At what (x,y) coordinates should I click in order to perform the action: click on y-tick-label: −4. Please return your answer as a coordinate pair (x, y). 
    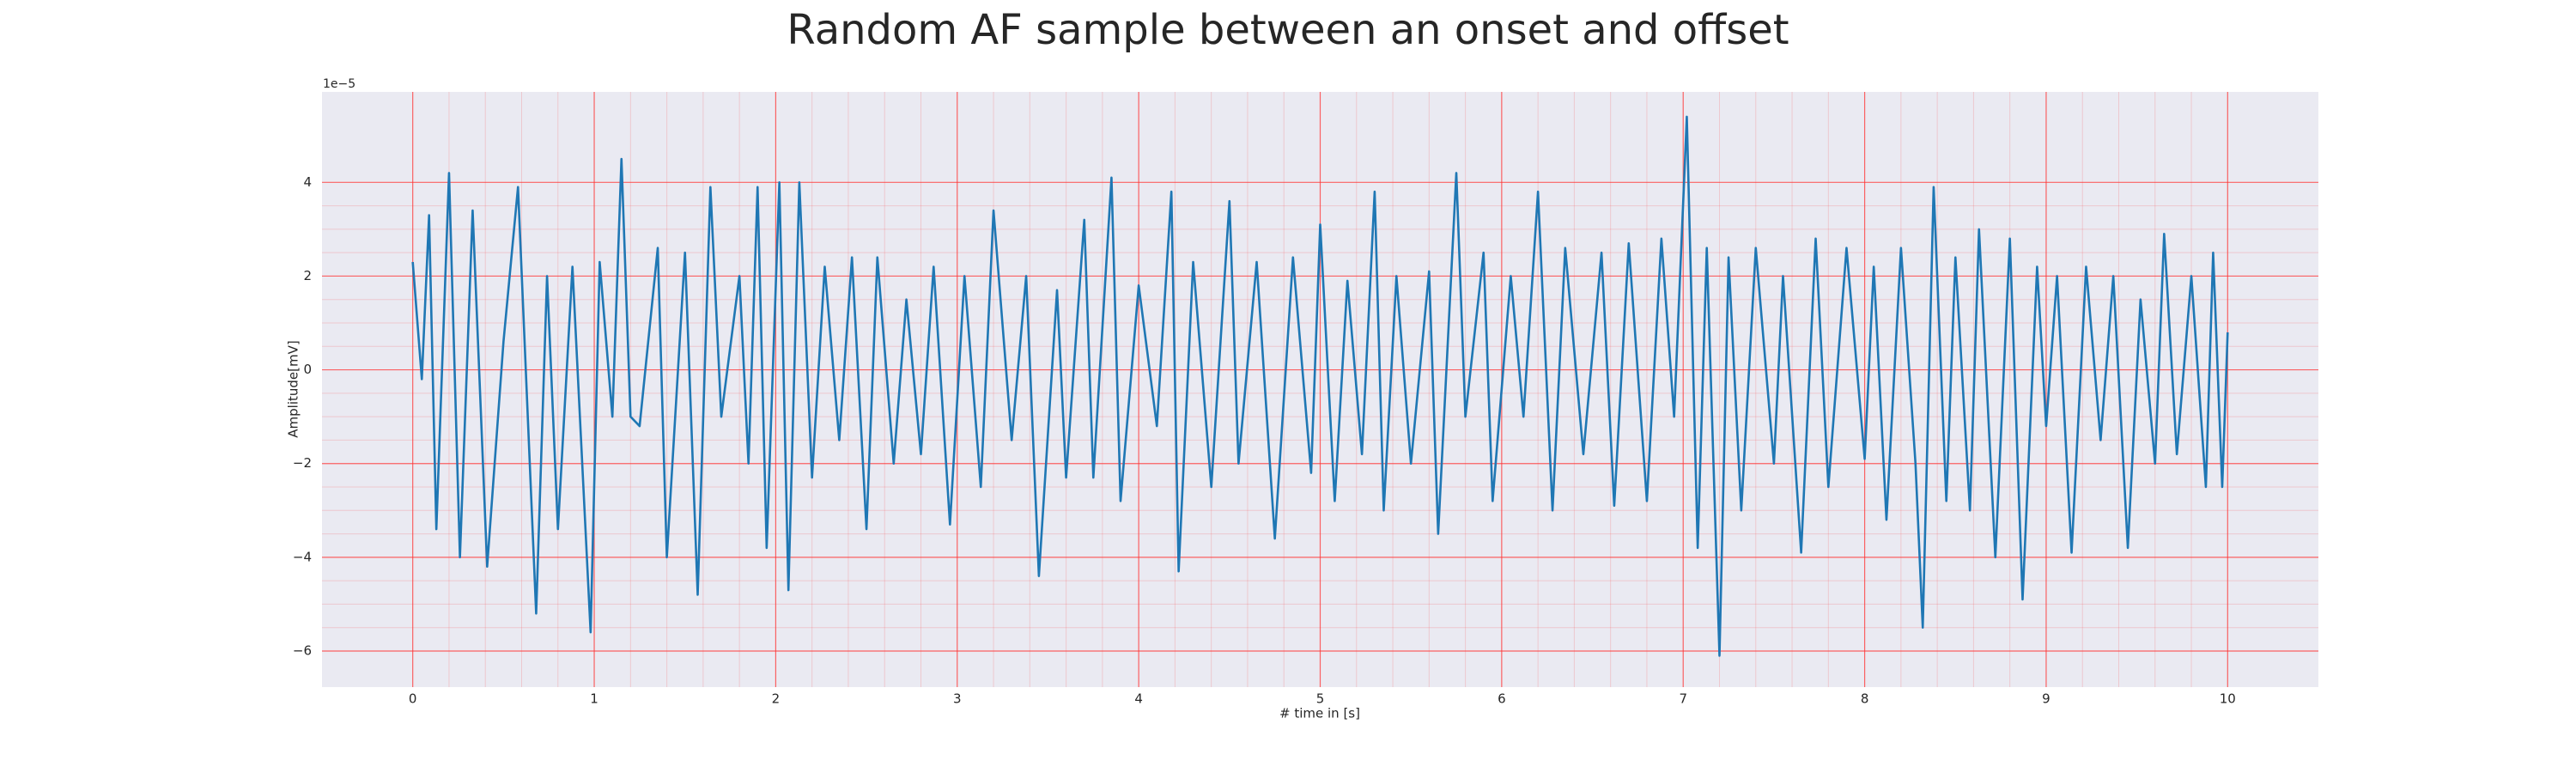
    Looking at the image, I should click on (302, 556).